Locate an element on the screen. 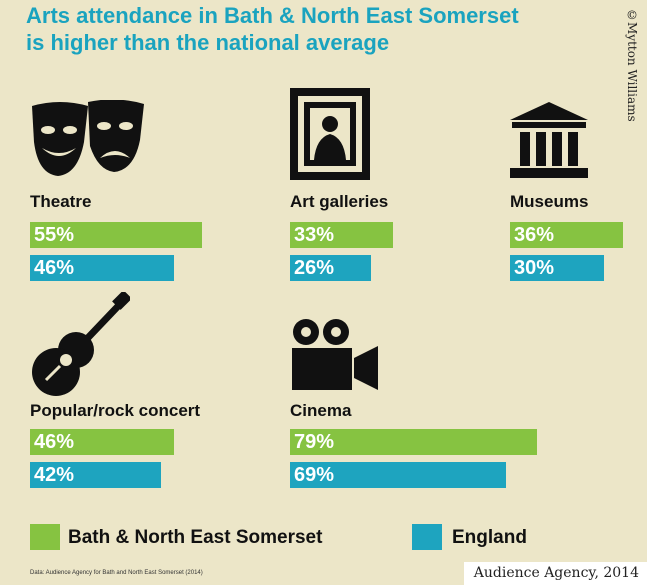 The image size is (647, 585). photo-credit: ©Mytton Williams is located at coordinates (632, 65).